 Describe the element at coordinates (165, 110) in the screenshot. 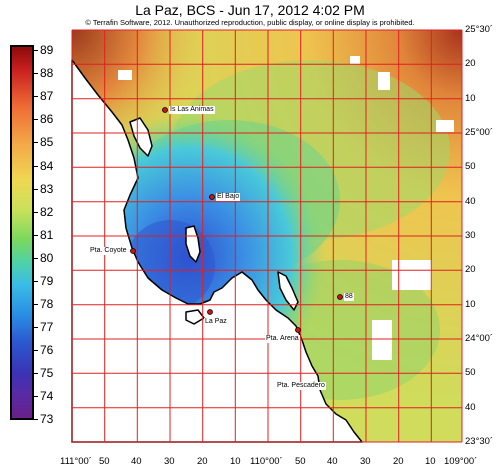

I see `marker-is-las-animas` at that location.